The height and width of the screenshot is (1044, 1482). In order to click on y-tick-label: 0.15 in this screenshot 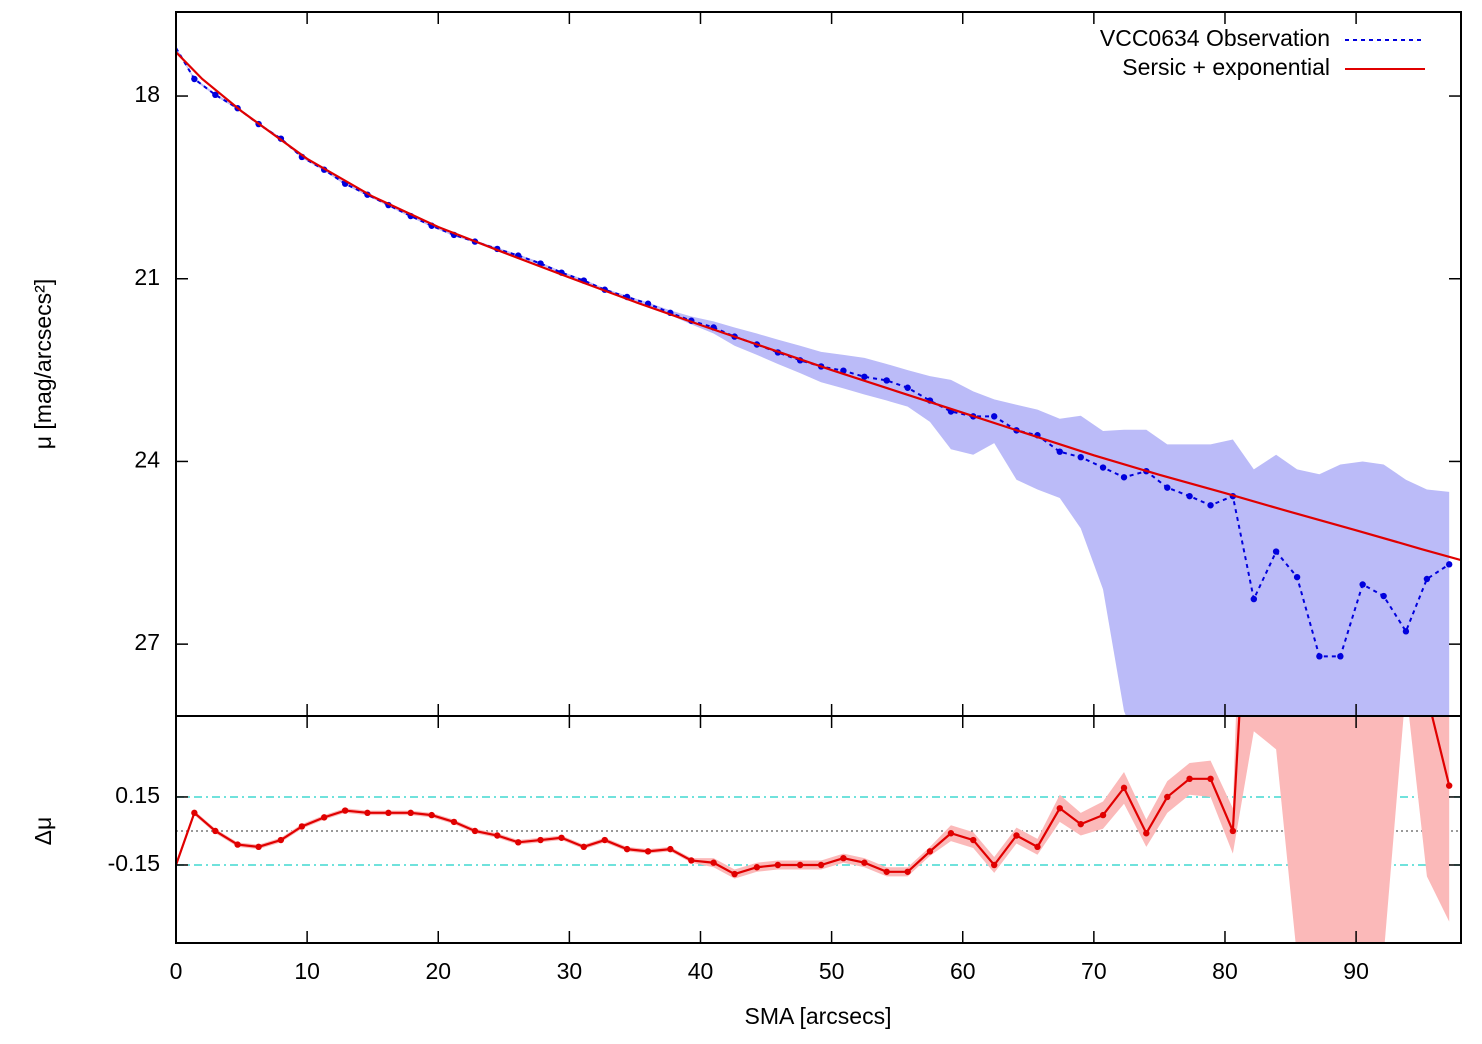, I will do `click(137, 795)`.